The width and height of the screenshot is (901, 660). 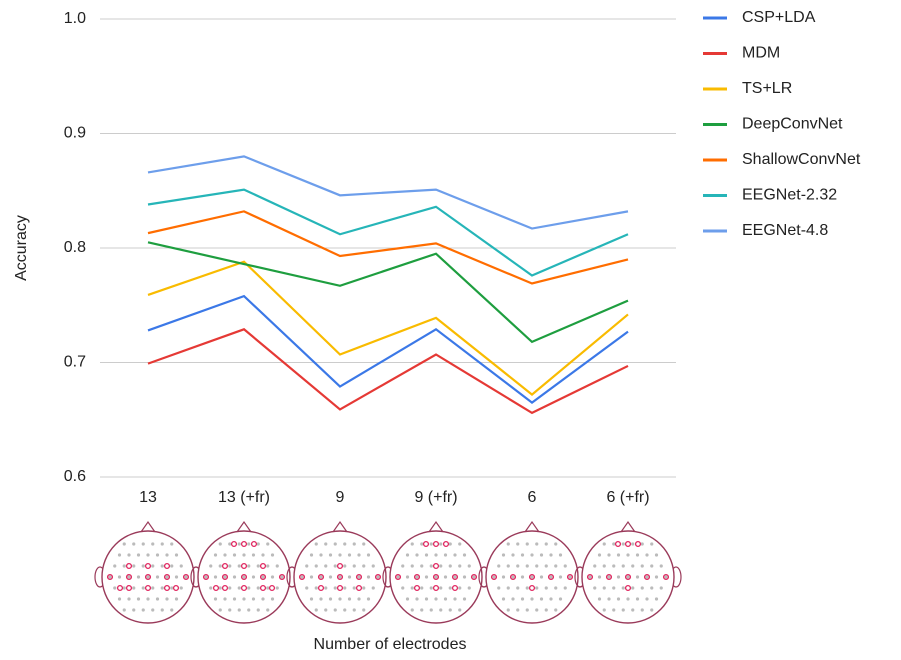 I want to click on legend-label: DeepConvNet, so click(x=792, y=124).